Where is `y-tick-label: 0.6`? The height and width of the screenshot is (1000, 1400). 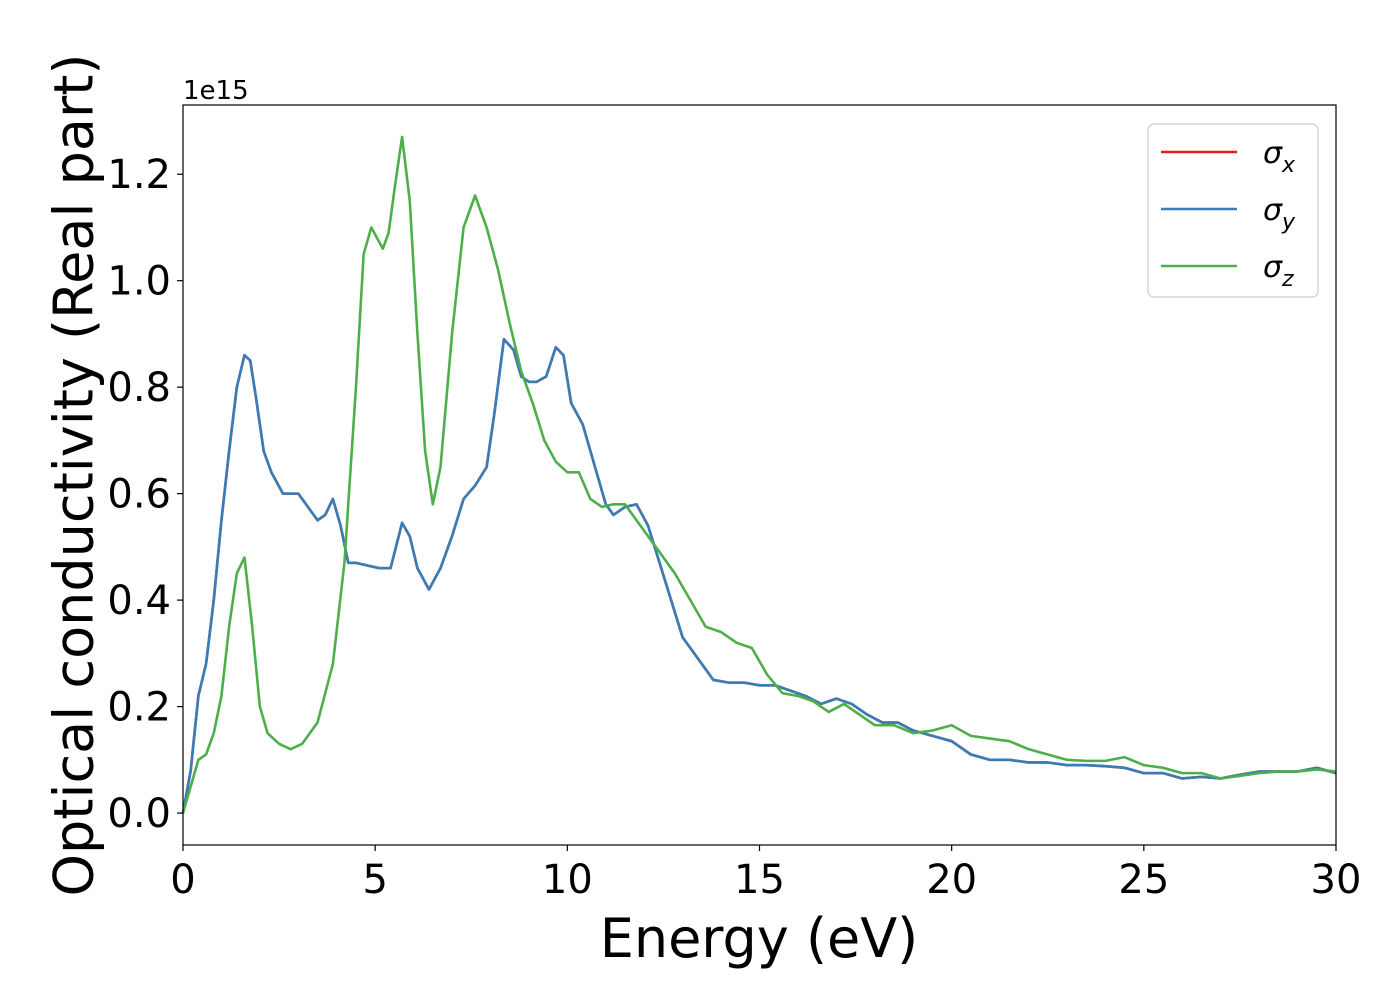
y-tick-label: 0.6 is located at coordinates (139, 495).